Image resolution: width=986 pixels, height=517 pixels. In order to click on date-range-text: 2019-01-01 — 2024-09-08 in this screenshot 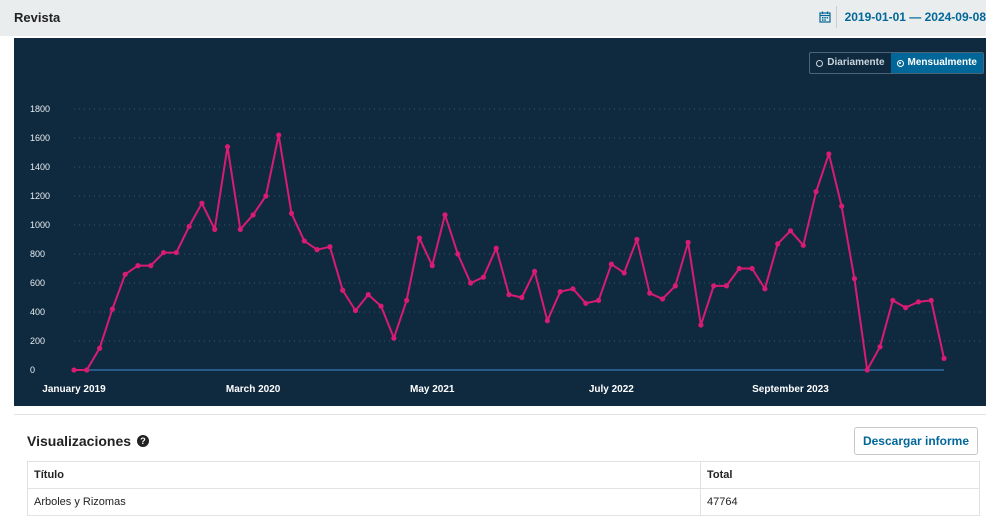, I will do `click(915, 17)`.